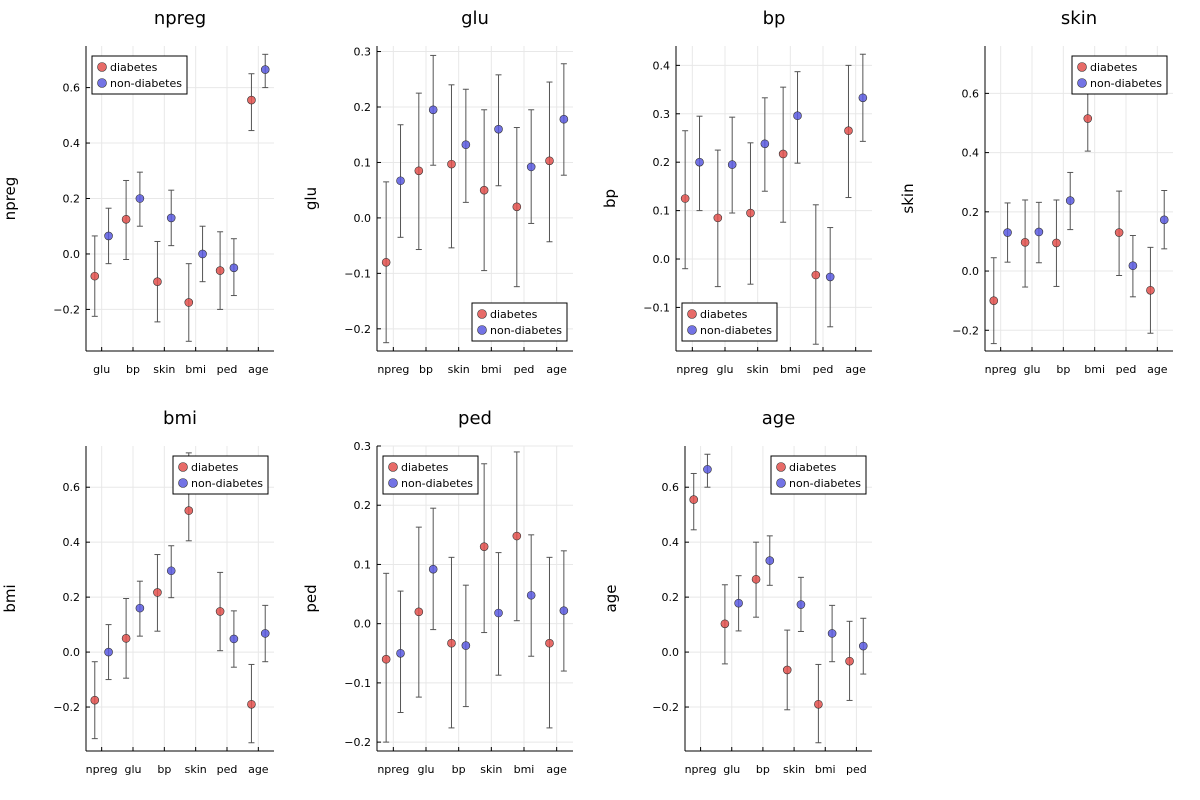 This screenshot has width=1200, height=800. Describe the element at coordinates (1079, 18) in the screenshot. I see `subplot-title: skin` at that location.